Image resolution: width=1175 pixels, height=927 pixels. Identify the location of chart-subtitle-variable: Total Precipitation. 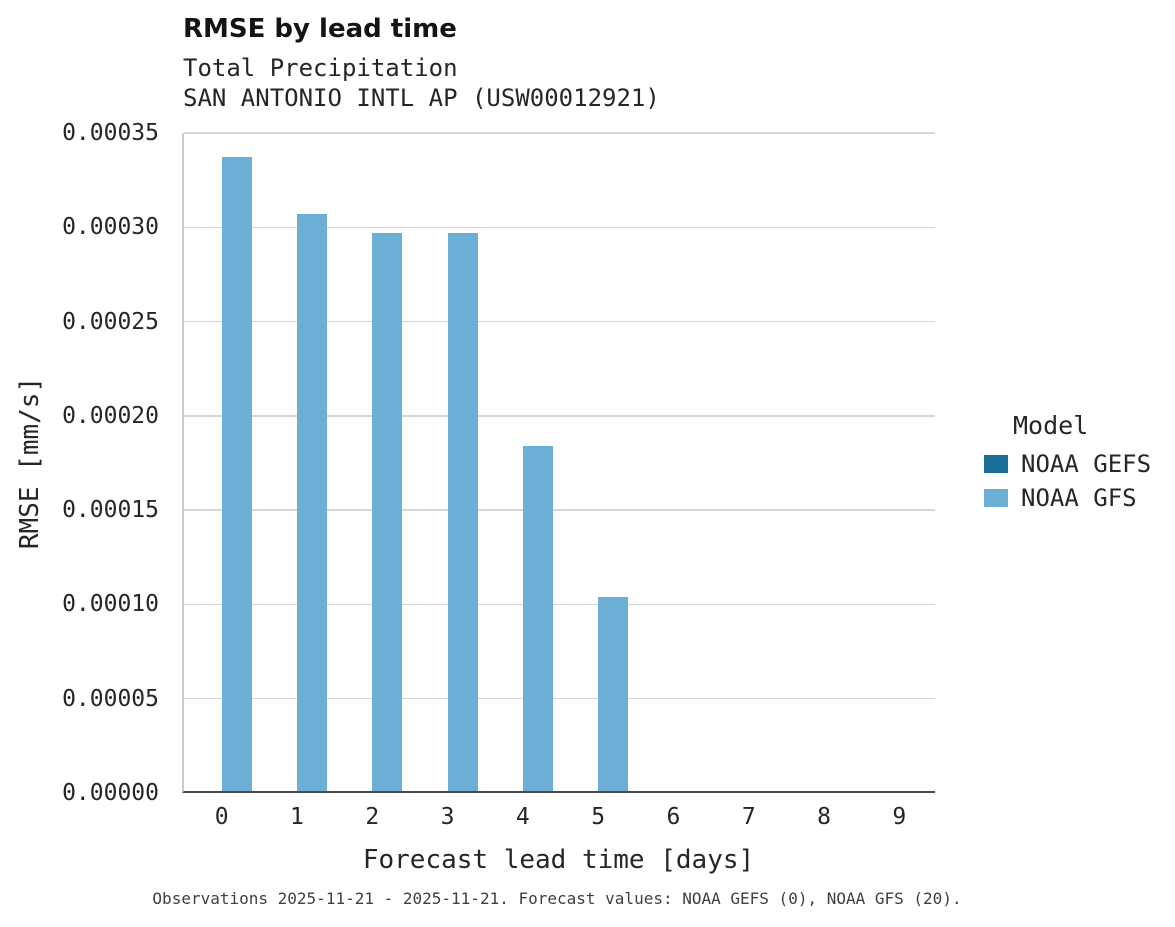
(320, 68).